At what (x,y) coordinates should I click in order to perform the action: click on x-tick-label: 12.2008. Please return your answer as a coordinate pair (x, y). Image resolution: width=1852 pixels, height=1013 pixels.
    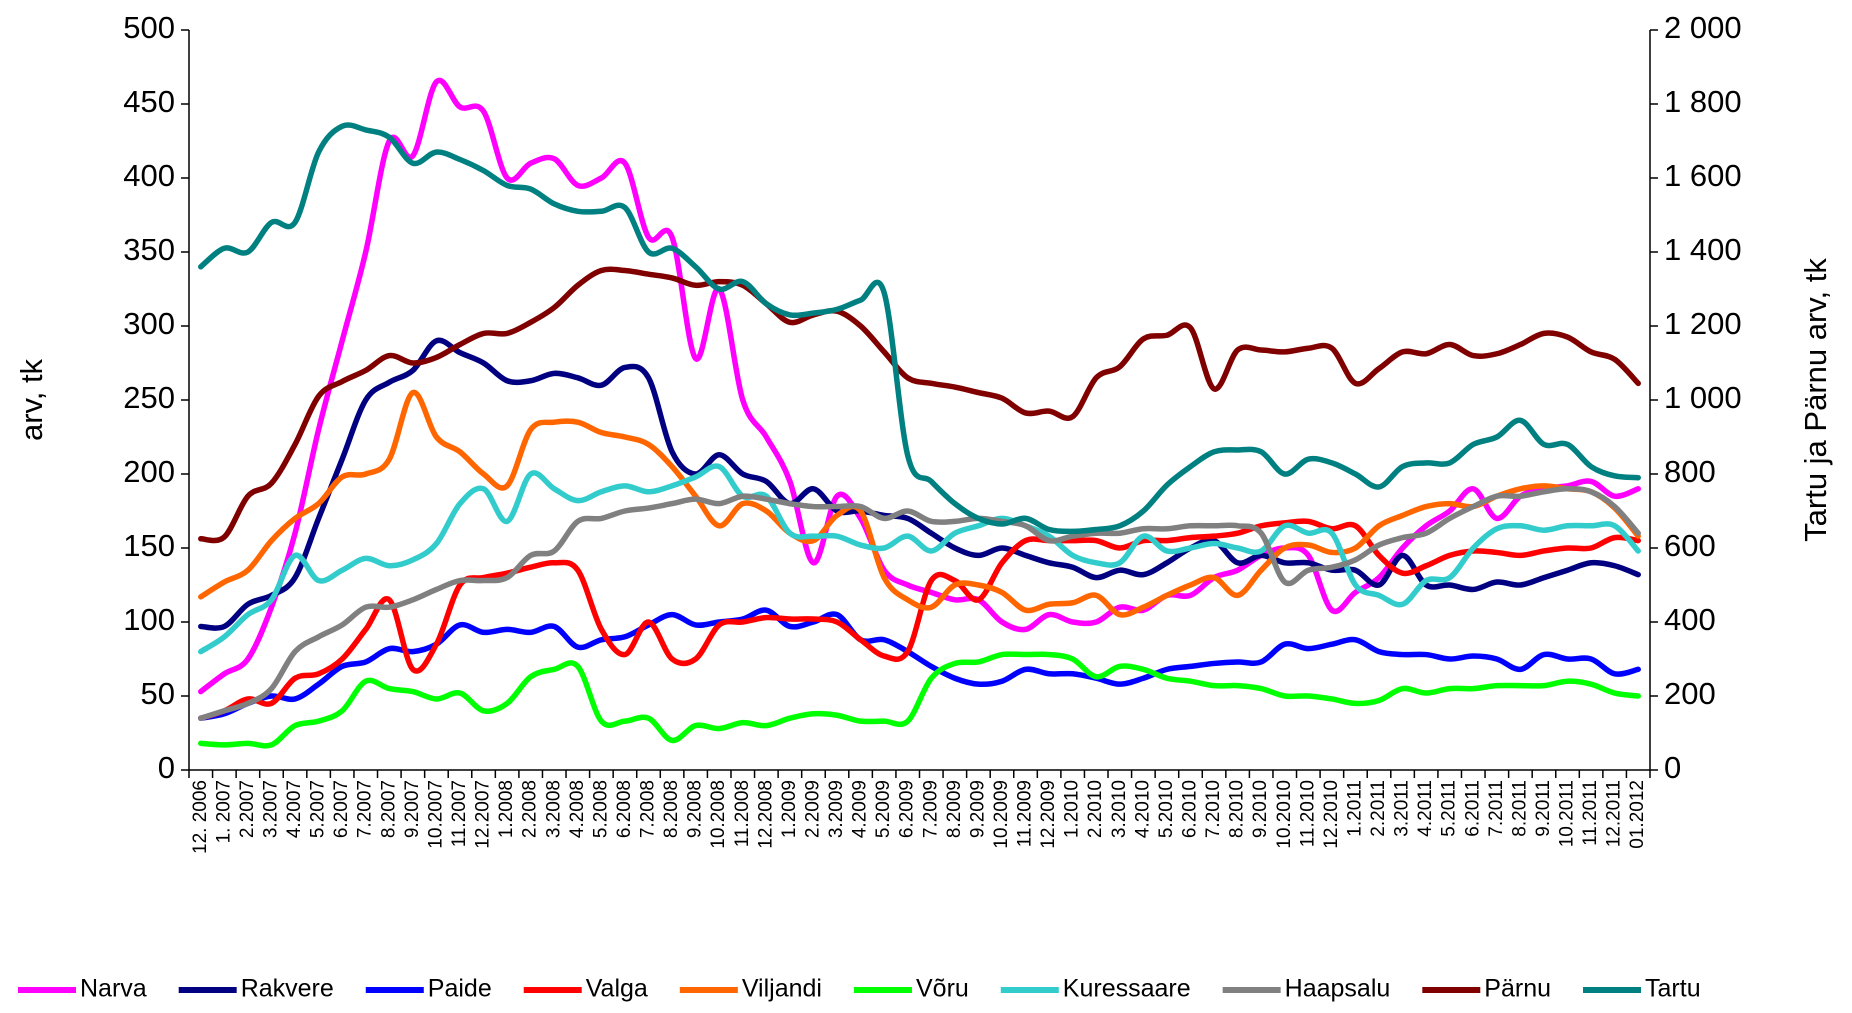
    Looking at the image, I should click on (765, 814).